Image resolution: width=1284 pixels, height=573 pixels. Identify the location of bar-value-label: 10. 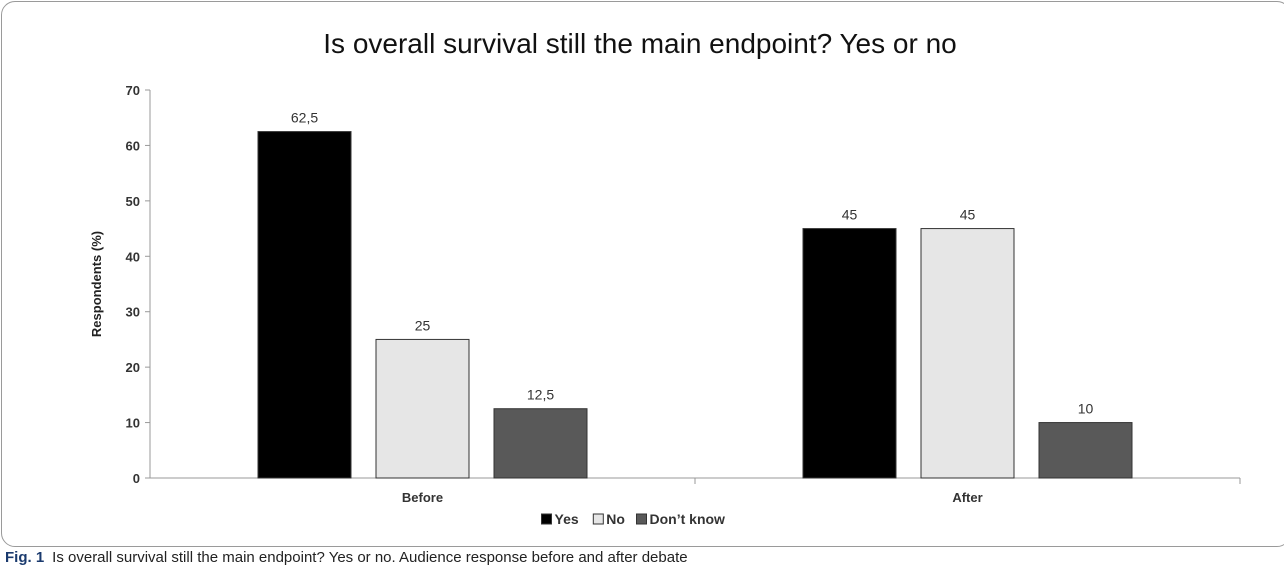
(1086, 409).